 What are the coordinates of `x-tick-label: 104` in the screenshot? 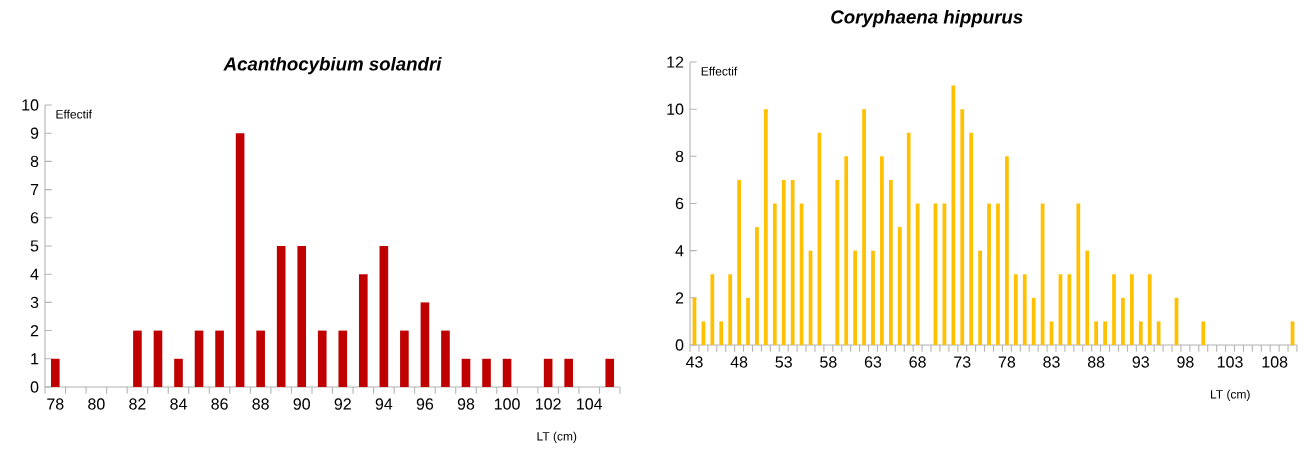 It's located at (590, 404).